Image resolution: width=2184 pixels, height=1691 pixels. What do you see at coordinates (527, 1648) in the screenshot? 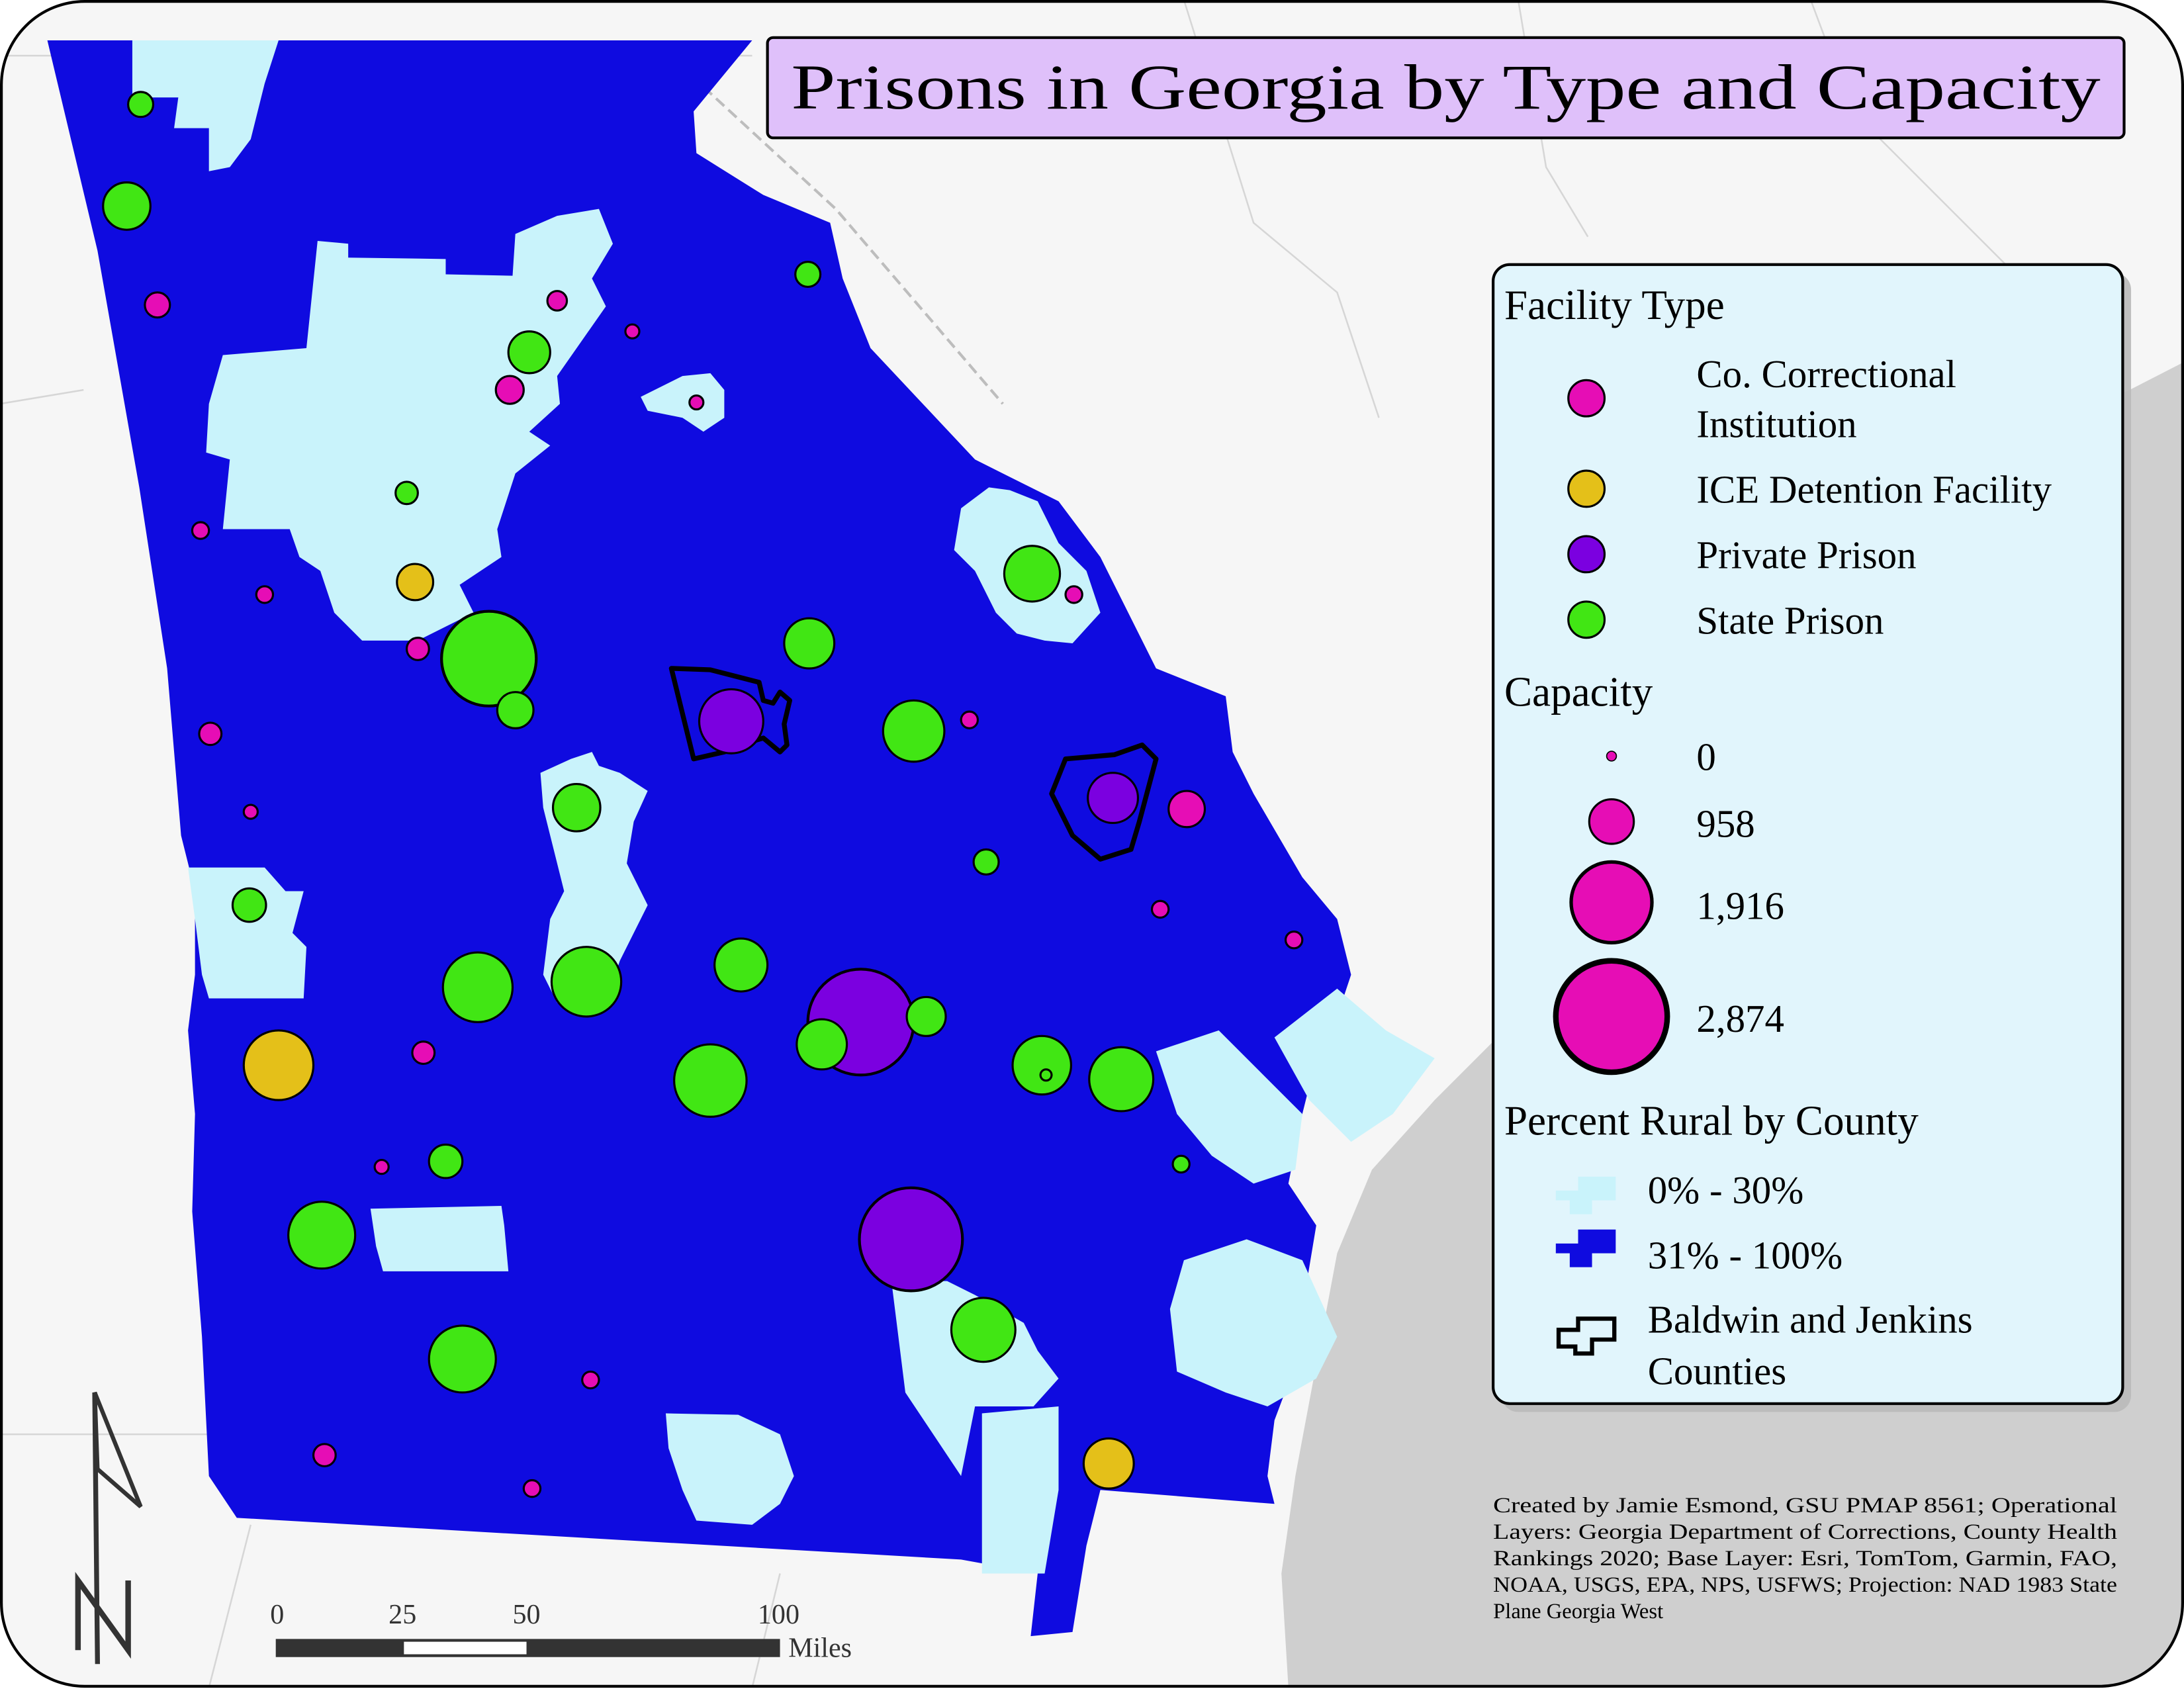
I see `scale-bar-dark` at bounding box center [527, 1648].